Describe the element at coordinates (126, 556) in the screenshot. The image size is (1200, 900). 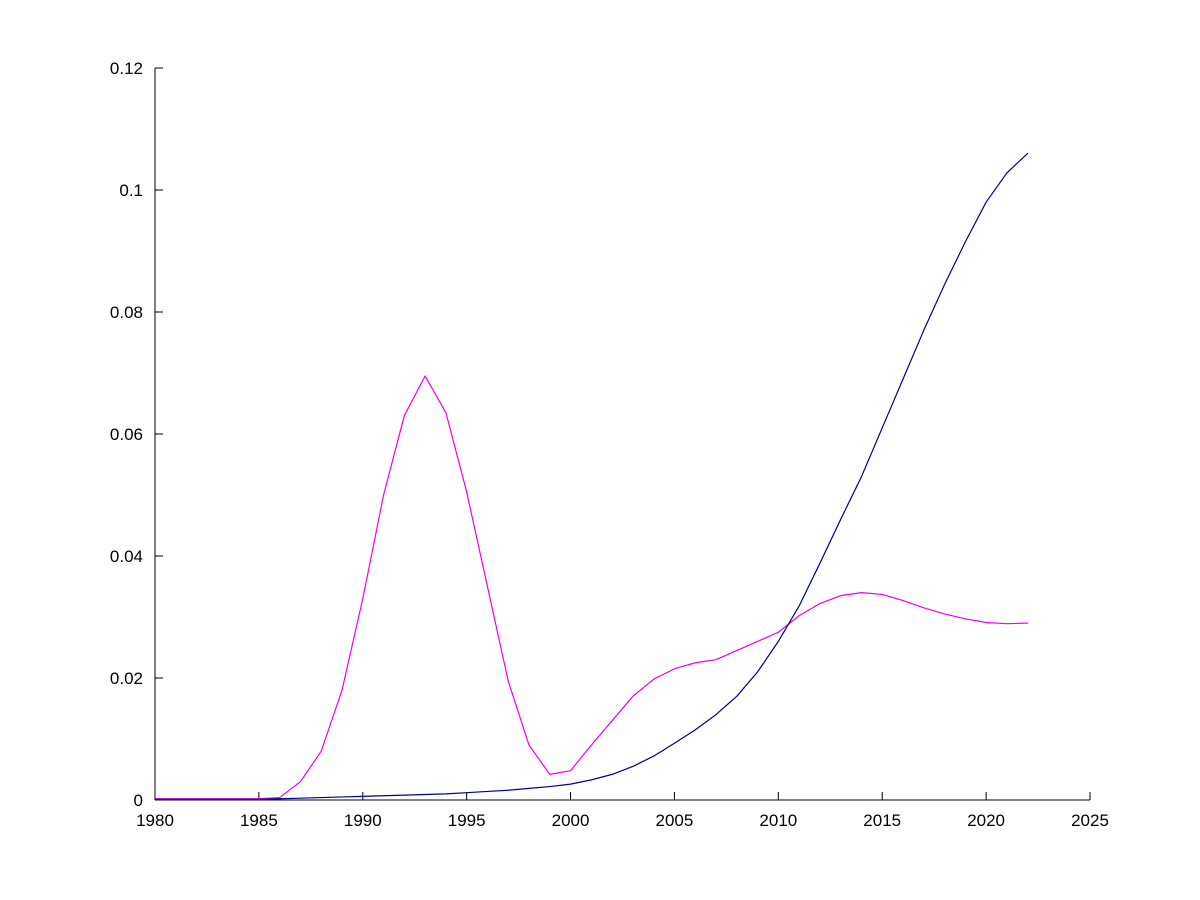
I see `y-tick-label: 0.04` at that location.